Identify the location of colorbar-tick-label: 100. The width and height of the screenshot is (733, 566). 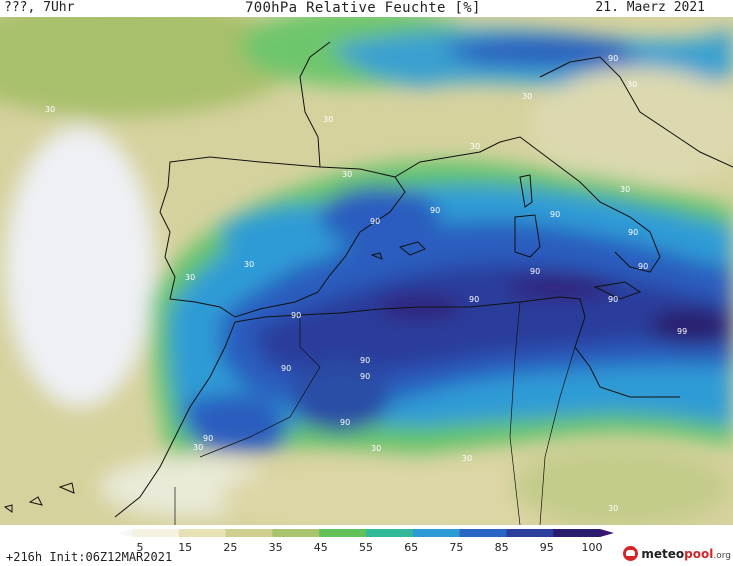
(592, 547).